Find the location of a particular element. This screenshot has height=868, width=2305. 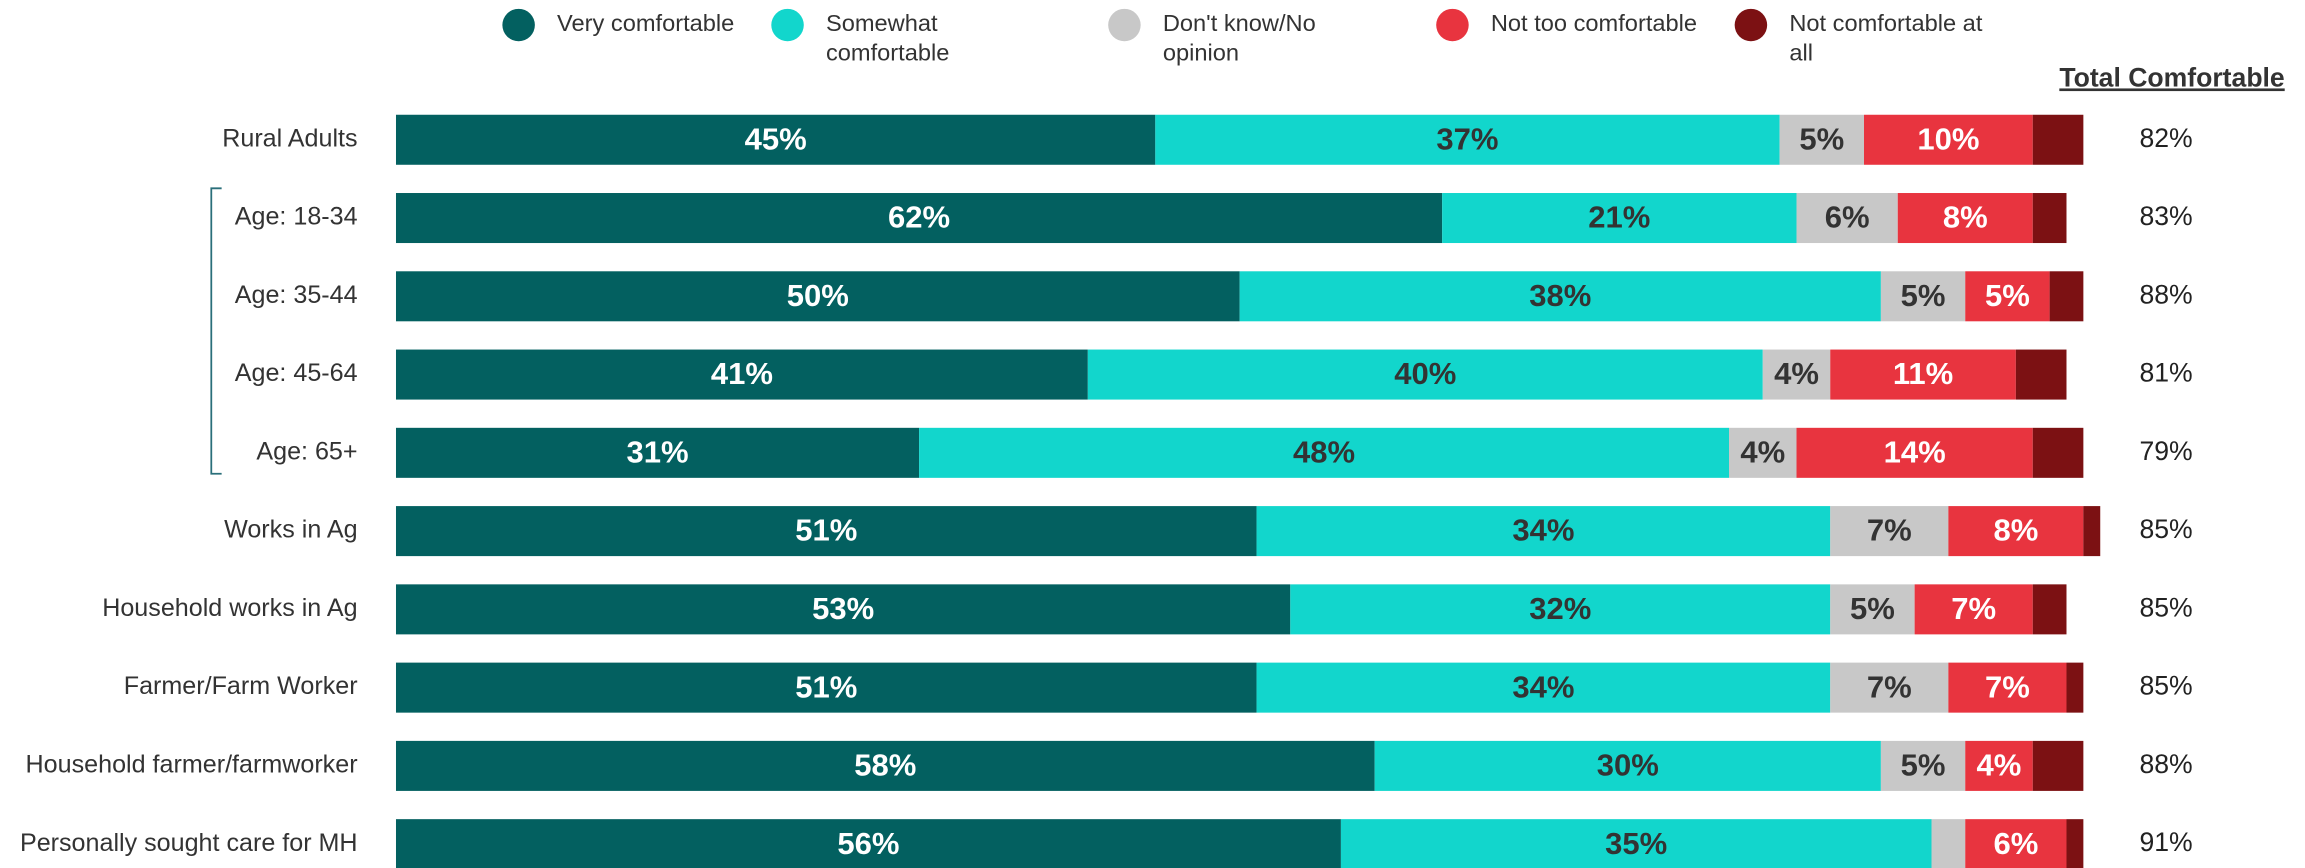

total-label: 81% is located at coordinates (2166, 373).